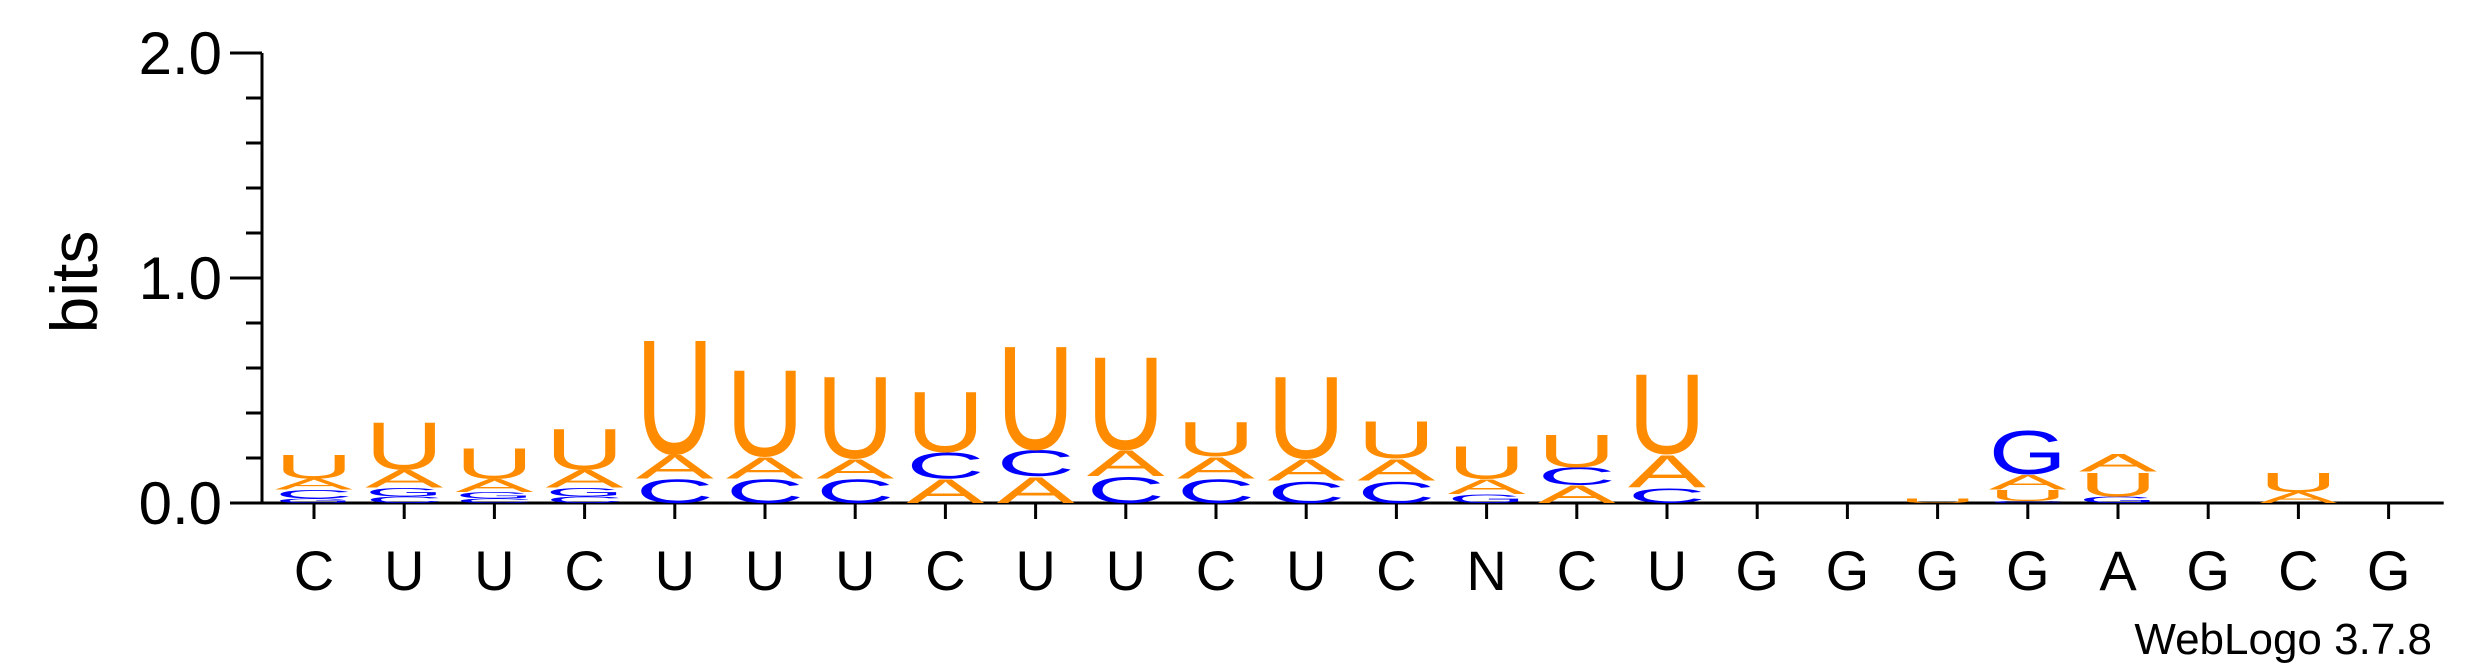 This screenshot has height=667, width=2475. I want to click on letter-stack: GUA, so click(2118, 477).